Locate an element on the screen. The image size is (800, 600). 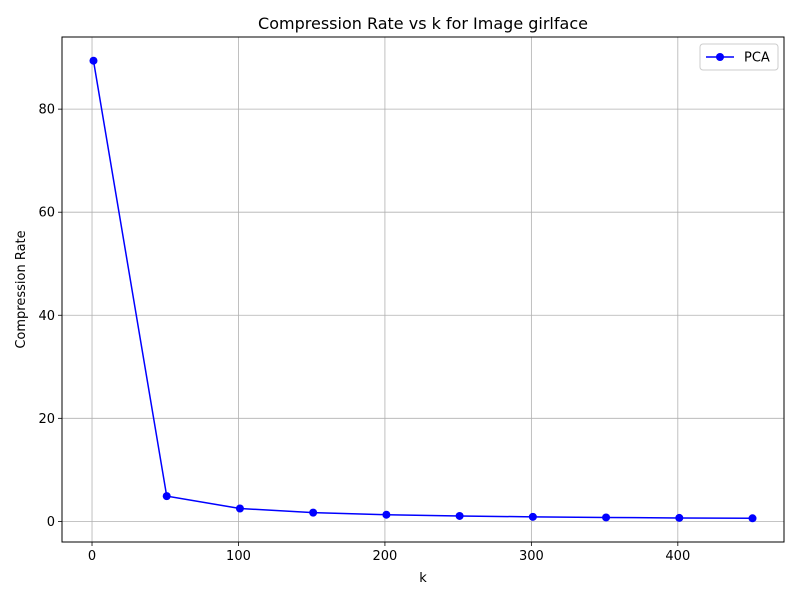
x-tick-label: 200 is located at coordinates (385, 556).